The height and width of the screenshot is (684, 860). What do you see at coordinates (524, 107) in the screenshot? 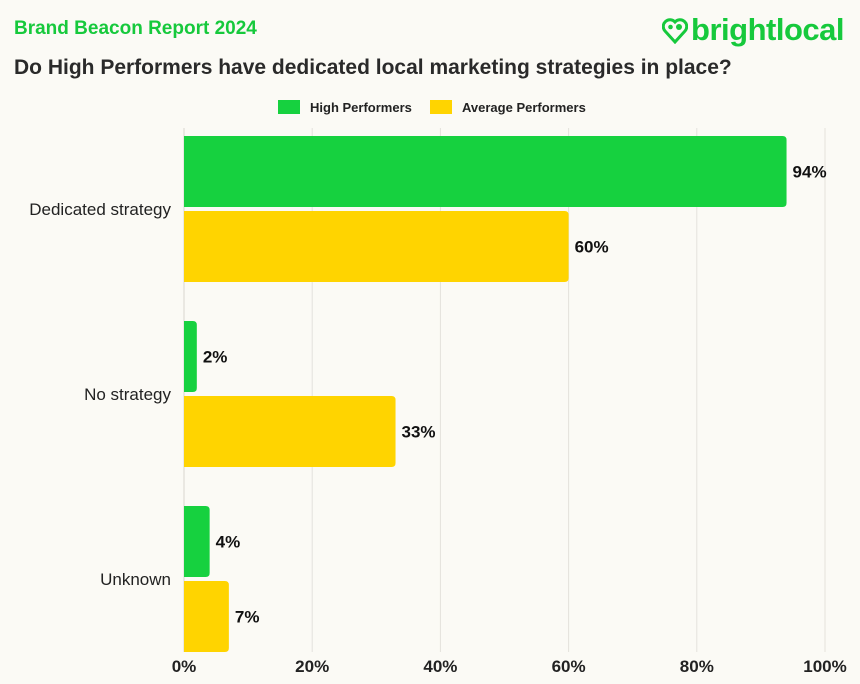
I see `legend-label: Average Performers` at bounding box center [524, 107].